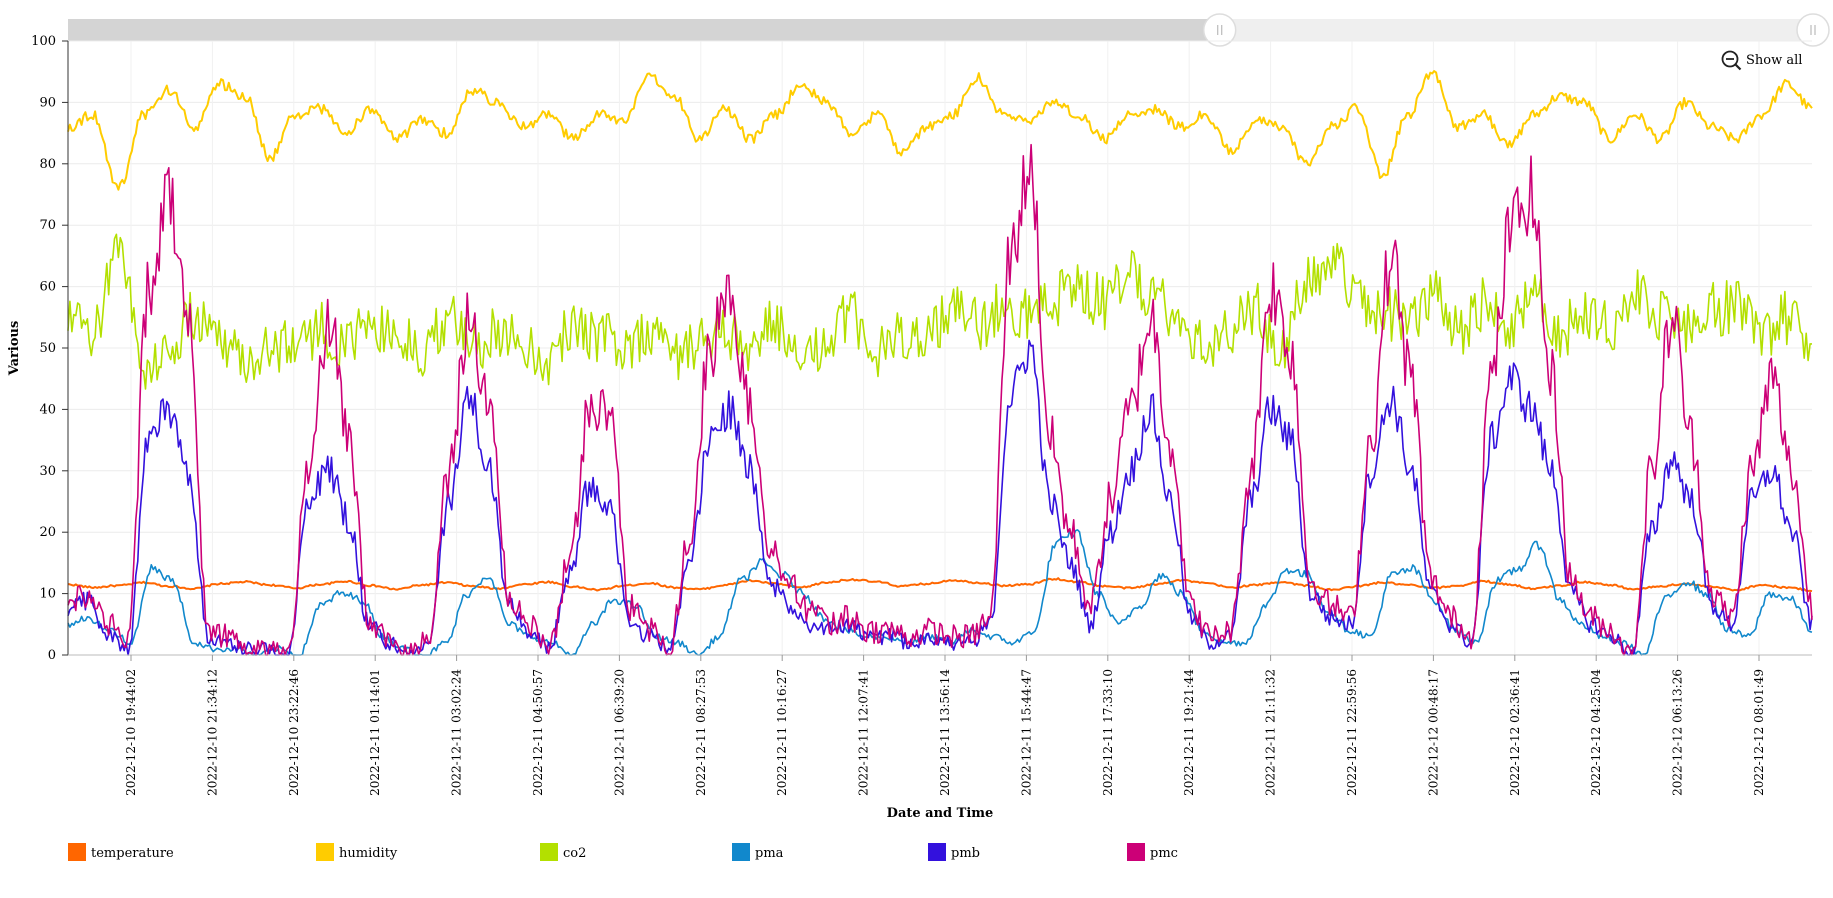  Describe the element at coordinates (457, 732) in the screenshot. I see `x-tick-label: 2022-12-11 03:02:24` at that location.